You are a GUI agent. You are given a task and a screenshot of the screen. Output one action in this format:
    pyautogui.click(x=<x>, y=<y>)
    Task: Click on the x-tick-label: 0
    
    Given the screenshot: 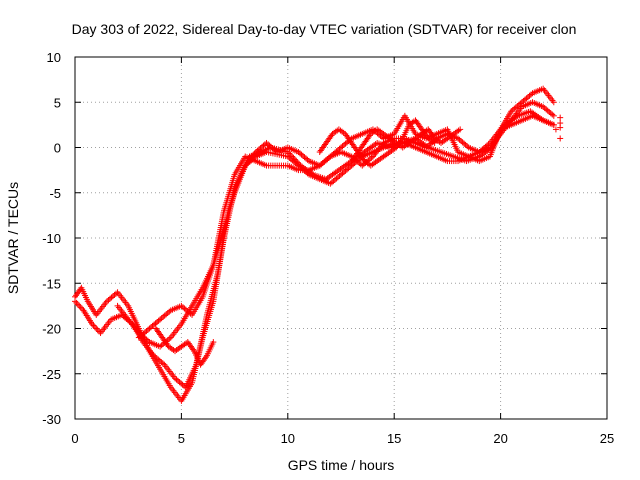 What is the action you would take?
    pyautogui.click(x=74, y=438)
    